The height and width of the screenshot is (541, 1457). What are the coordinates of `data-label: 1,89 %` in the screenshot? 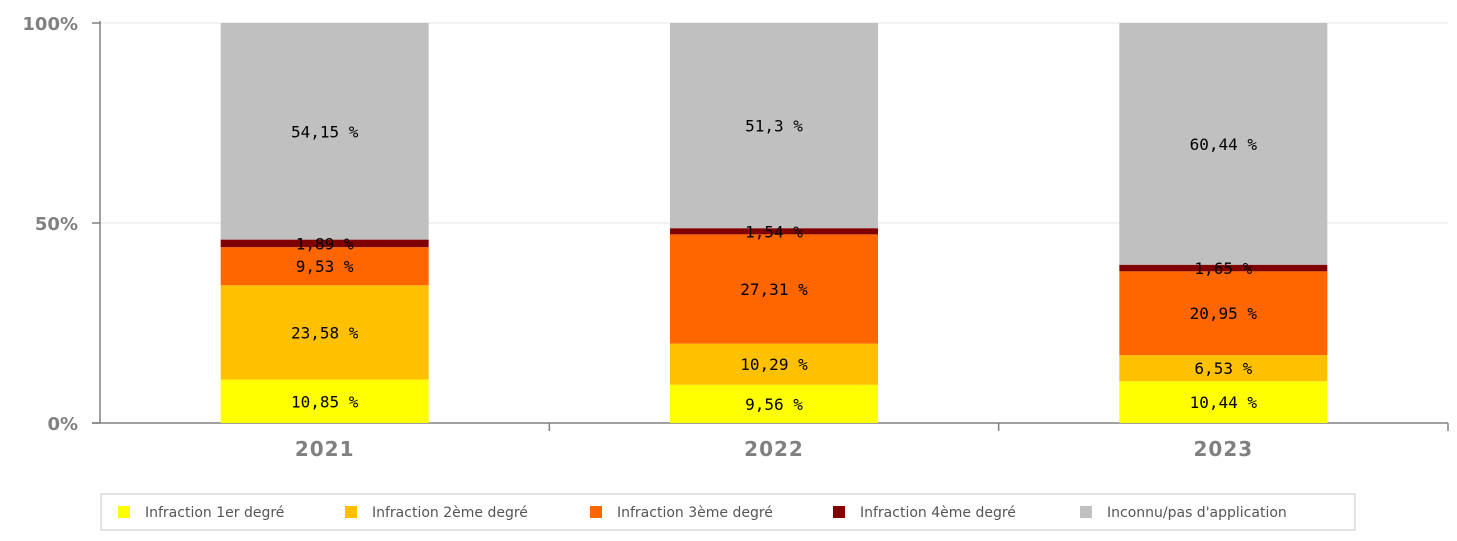 It's located at (325, 243).